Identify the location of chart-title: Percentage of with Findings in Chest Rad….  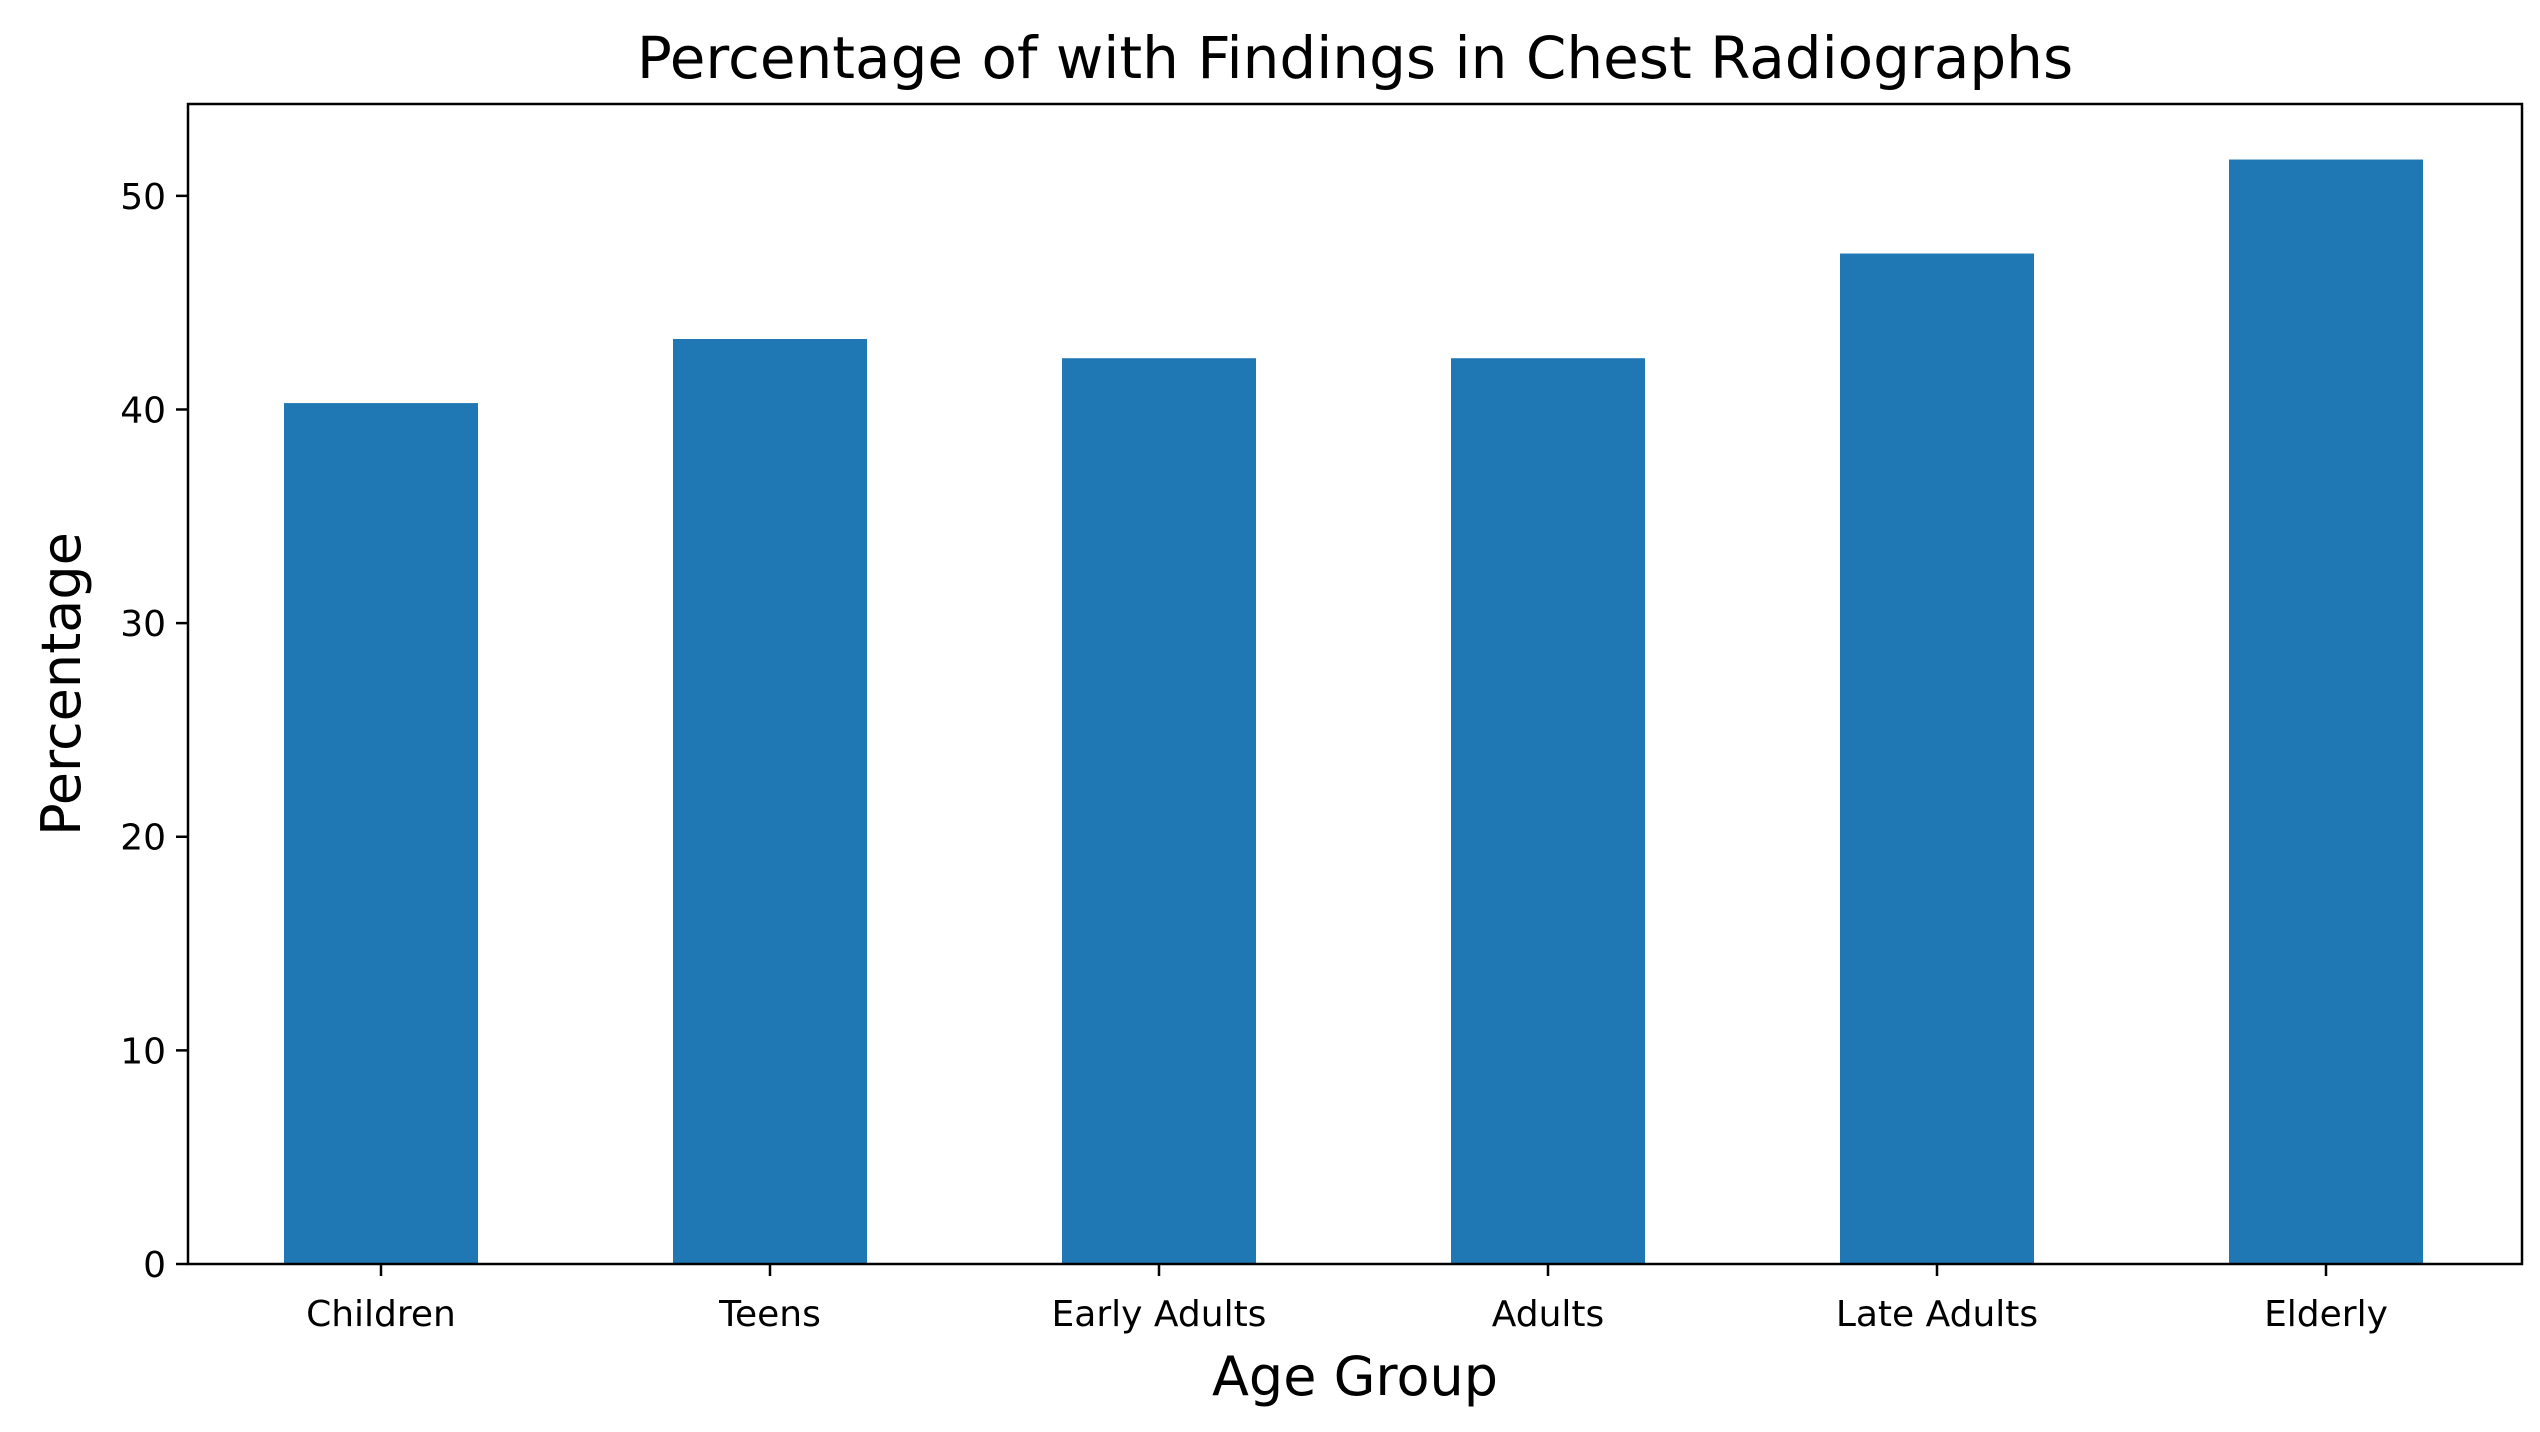
(1355, 58).